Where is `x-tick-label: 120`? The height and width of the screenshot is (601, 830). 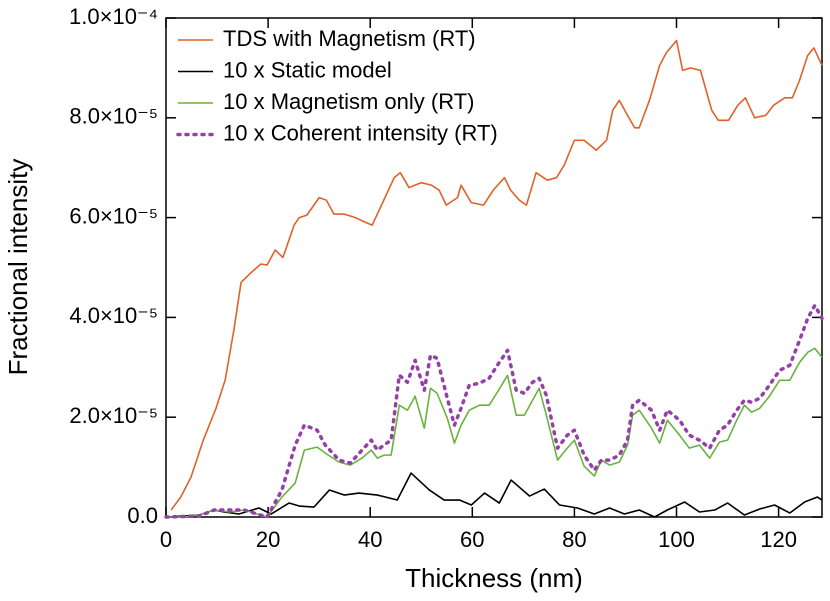 x-tick-label: 120 is located at coordinates (778, 539).